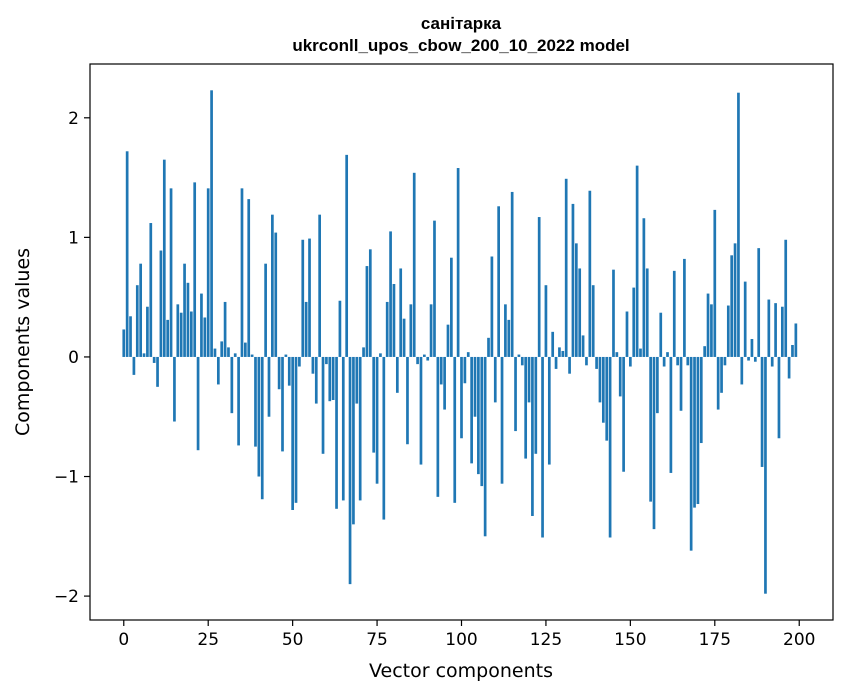 Image resolution: width=847 pixels, height=696 pixels. Describe the element at coordinates (73, 238) in the screenshot. I see `y-tick-label: 1` at that location.